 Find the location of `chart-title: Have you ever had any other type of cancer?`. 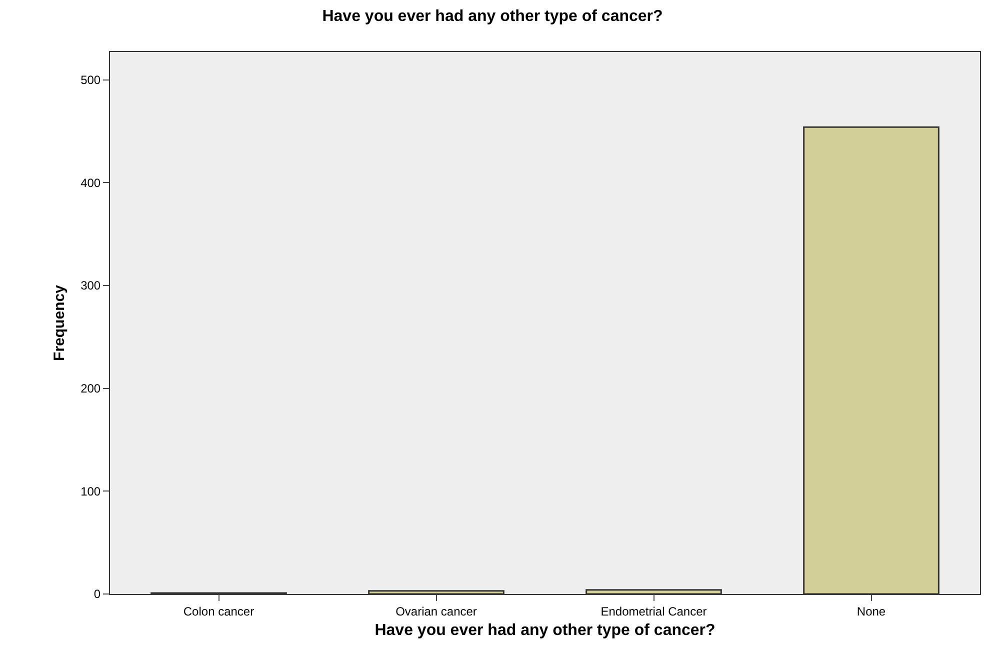

chart-title: Have you ever had any other type of cancer? is located at coordinates (492, 17).